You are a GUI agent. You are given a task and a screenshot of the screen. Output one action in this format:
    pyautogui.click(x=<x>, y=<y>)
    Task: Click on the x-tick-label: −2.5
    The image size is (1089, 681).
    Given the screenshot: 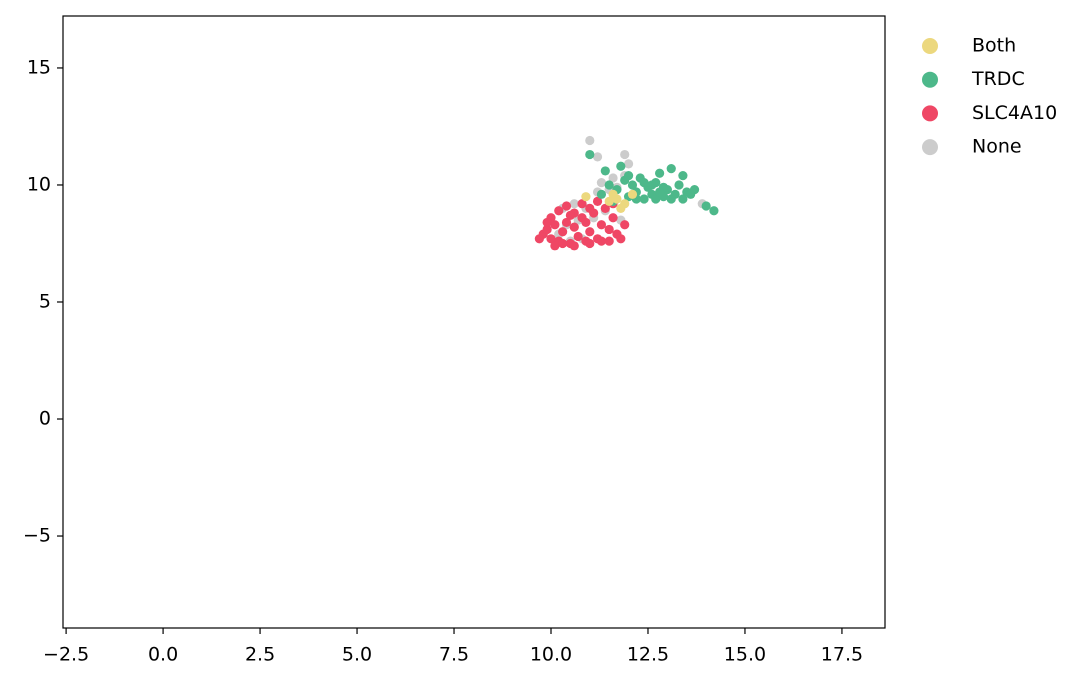 What is the action you would take?
    pyautogui.click(x=66, y=655)
    